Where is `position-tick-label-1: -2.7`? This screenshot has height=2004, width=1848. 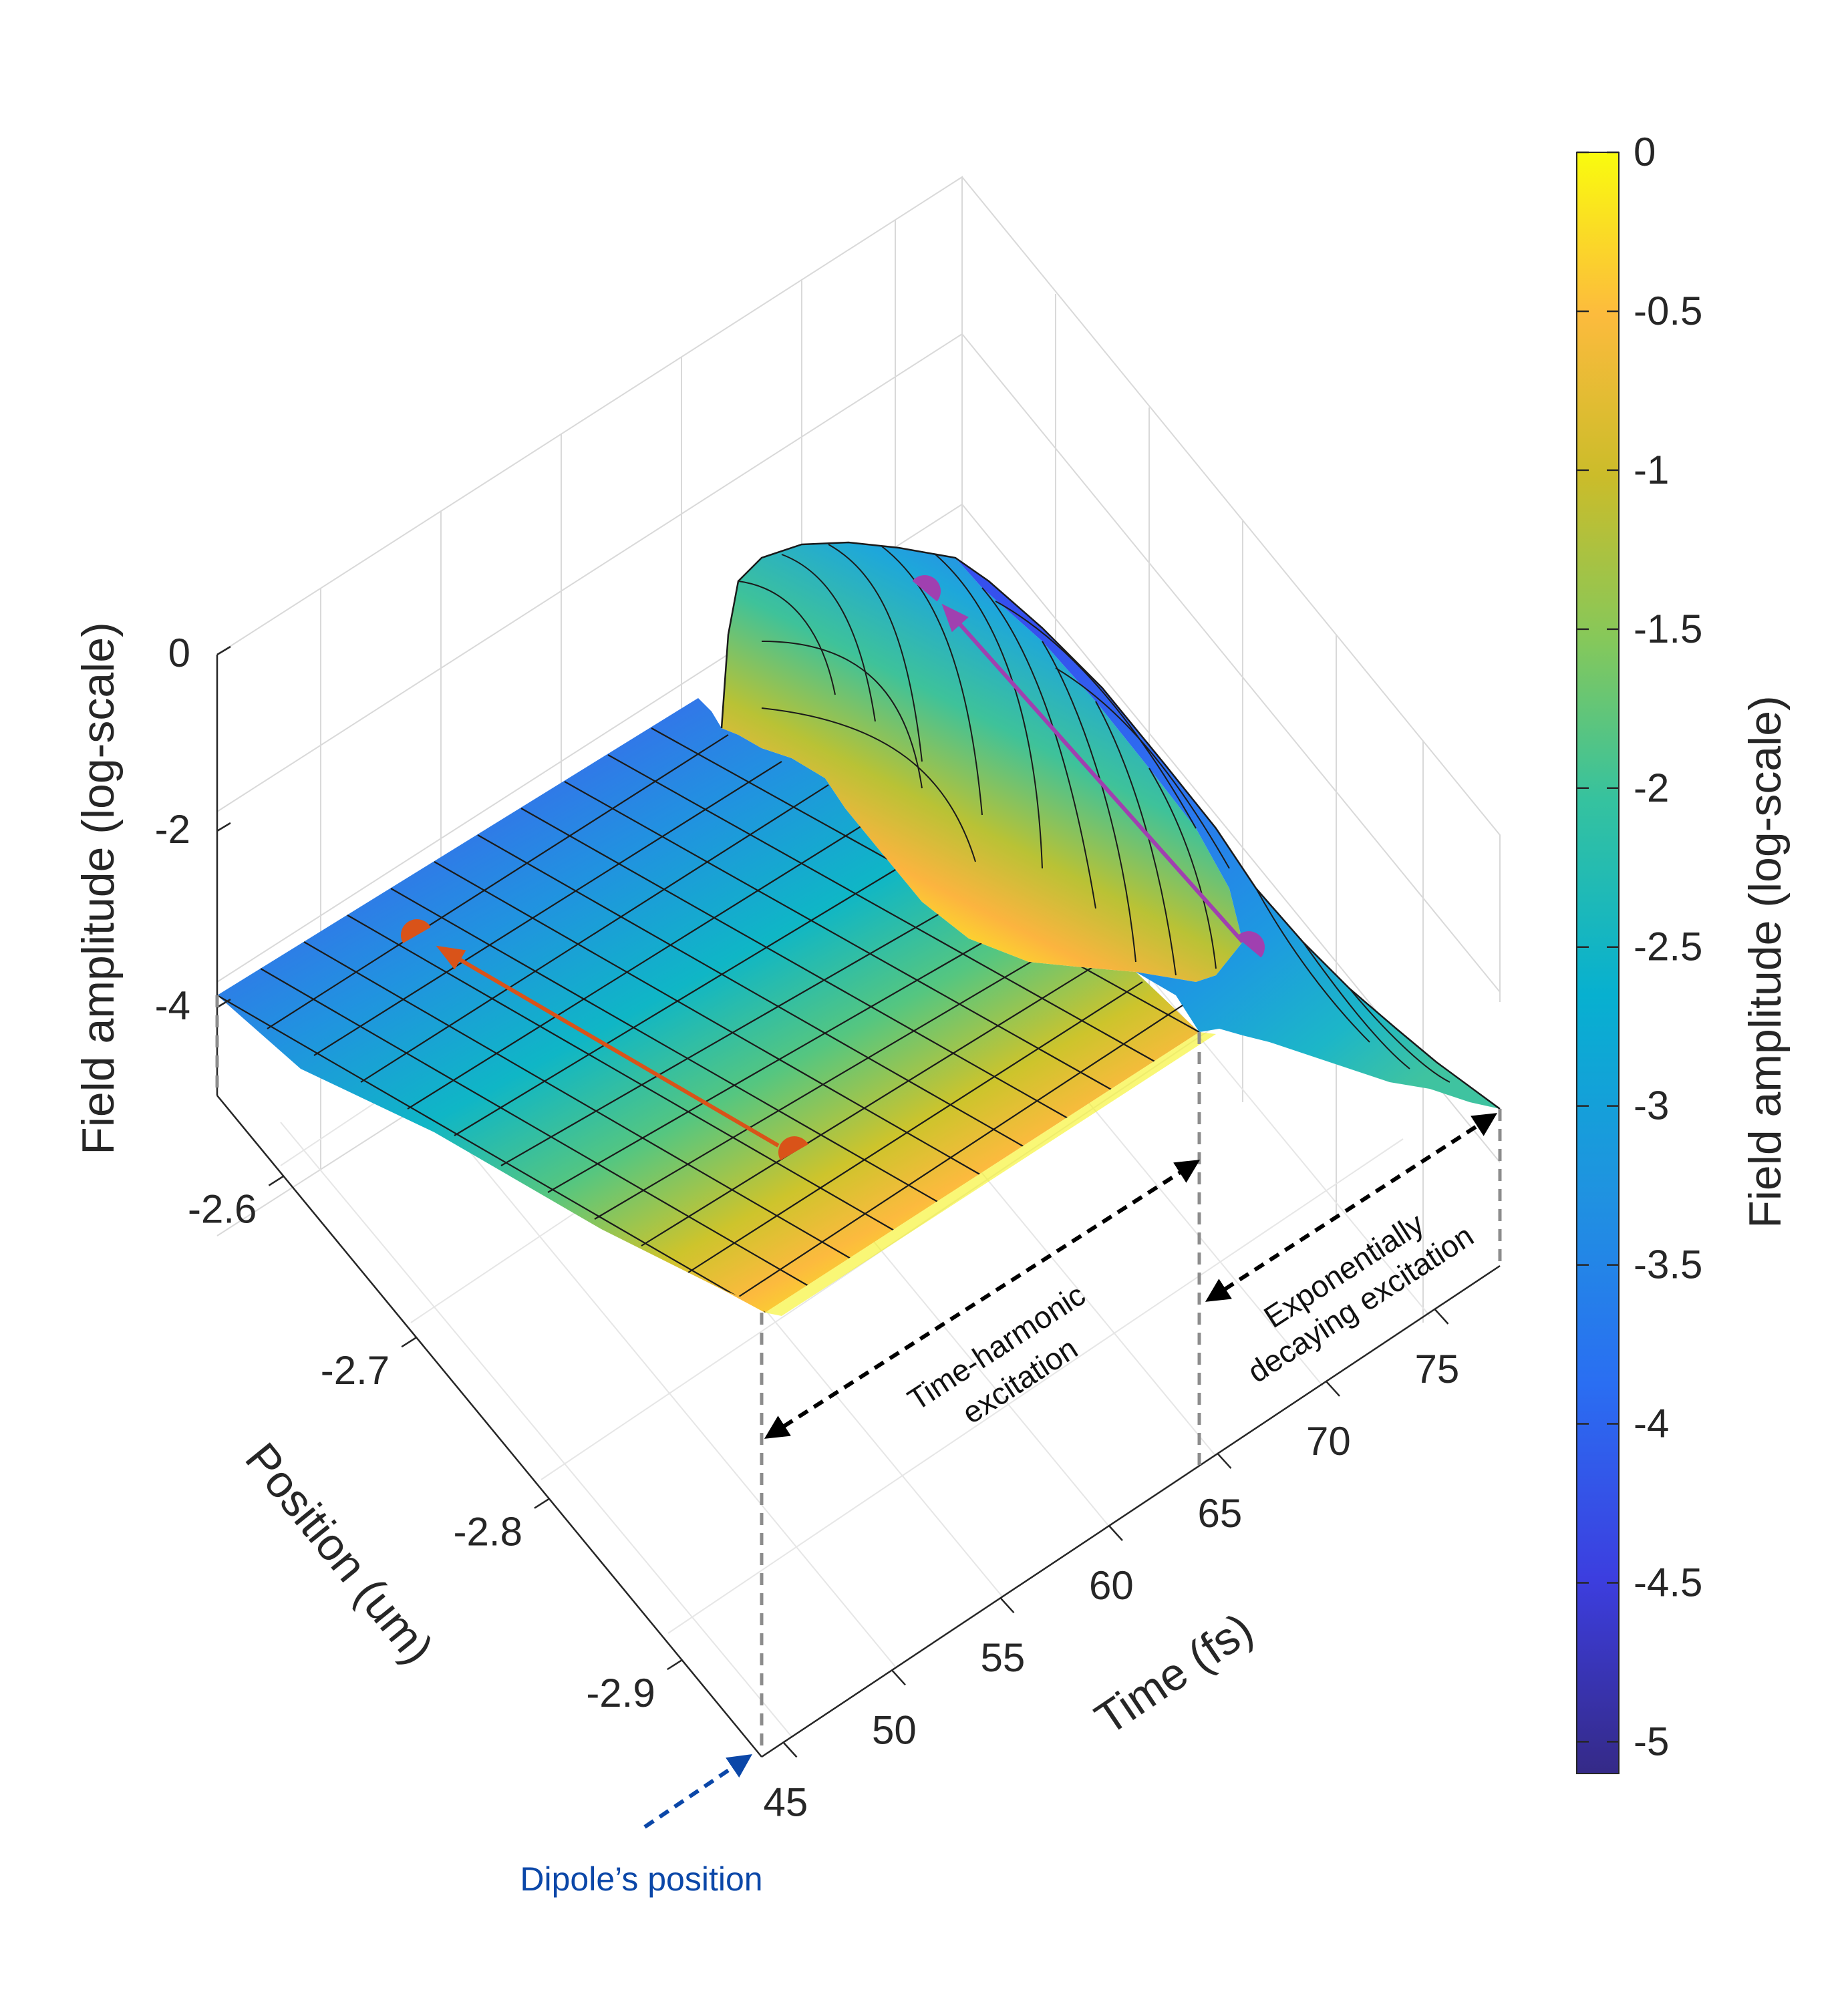 position-tick-label-1: -2.7 is located at coordinates (356, 1371).